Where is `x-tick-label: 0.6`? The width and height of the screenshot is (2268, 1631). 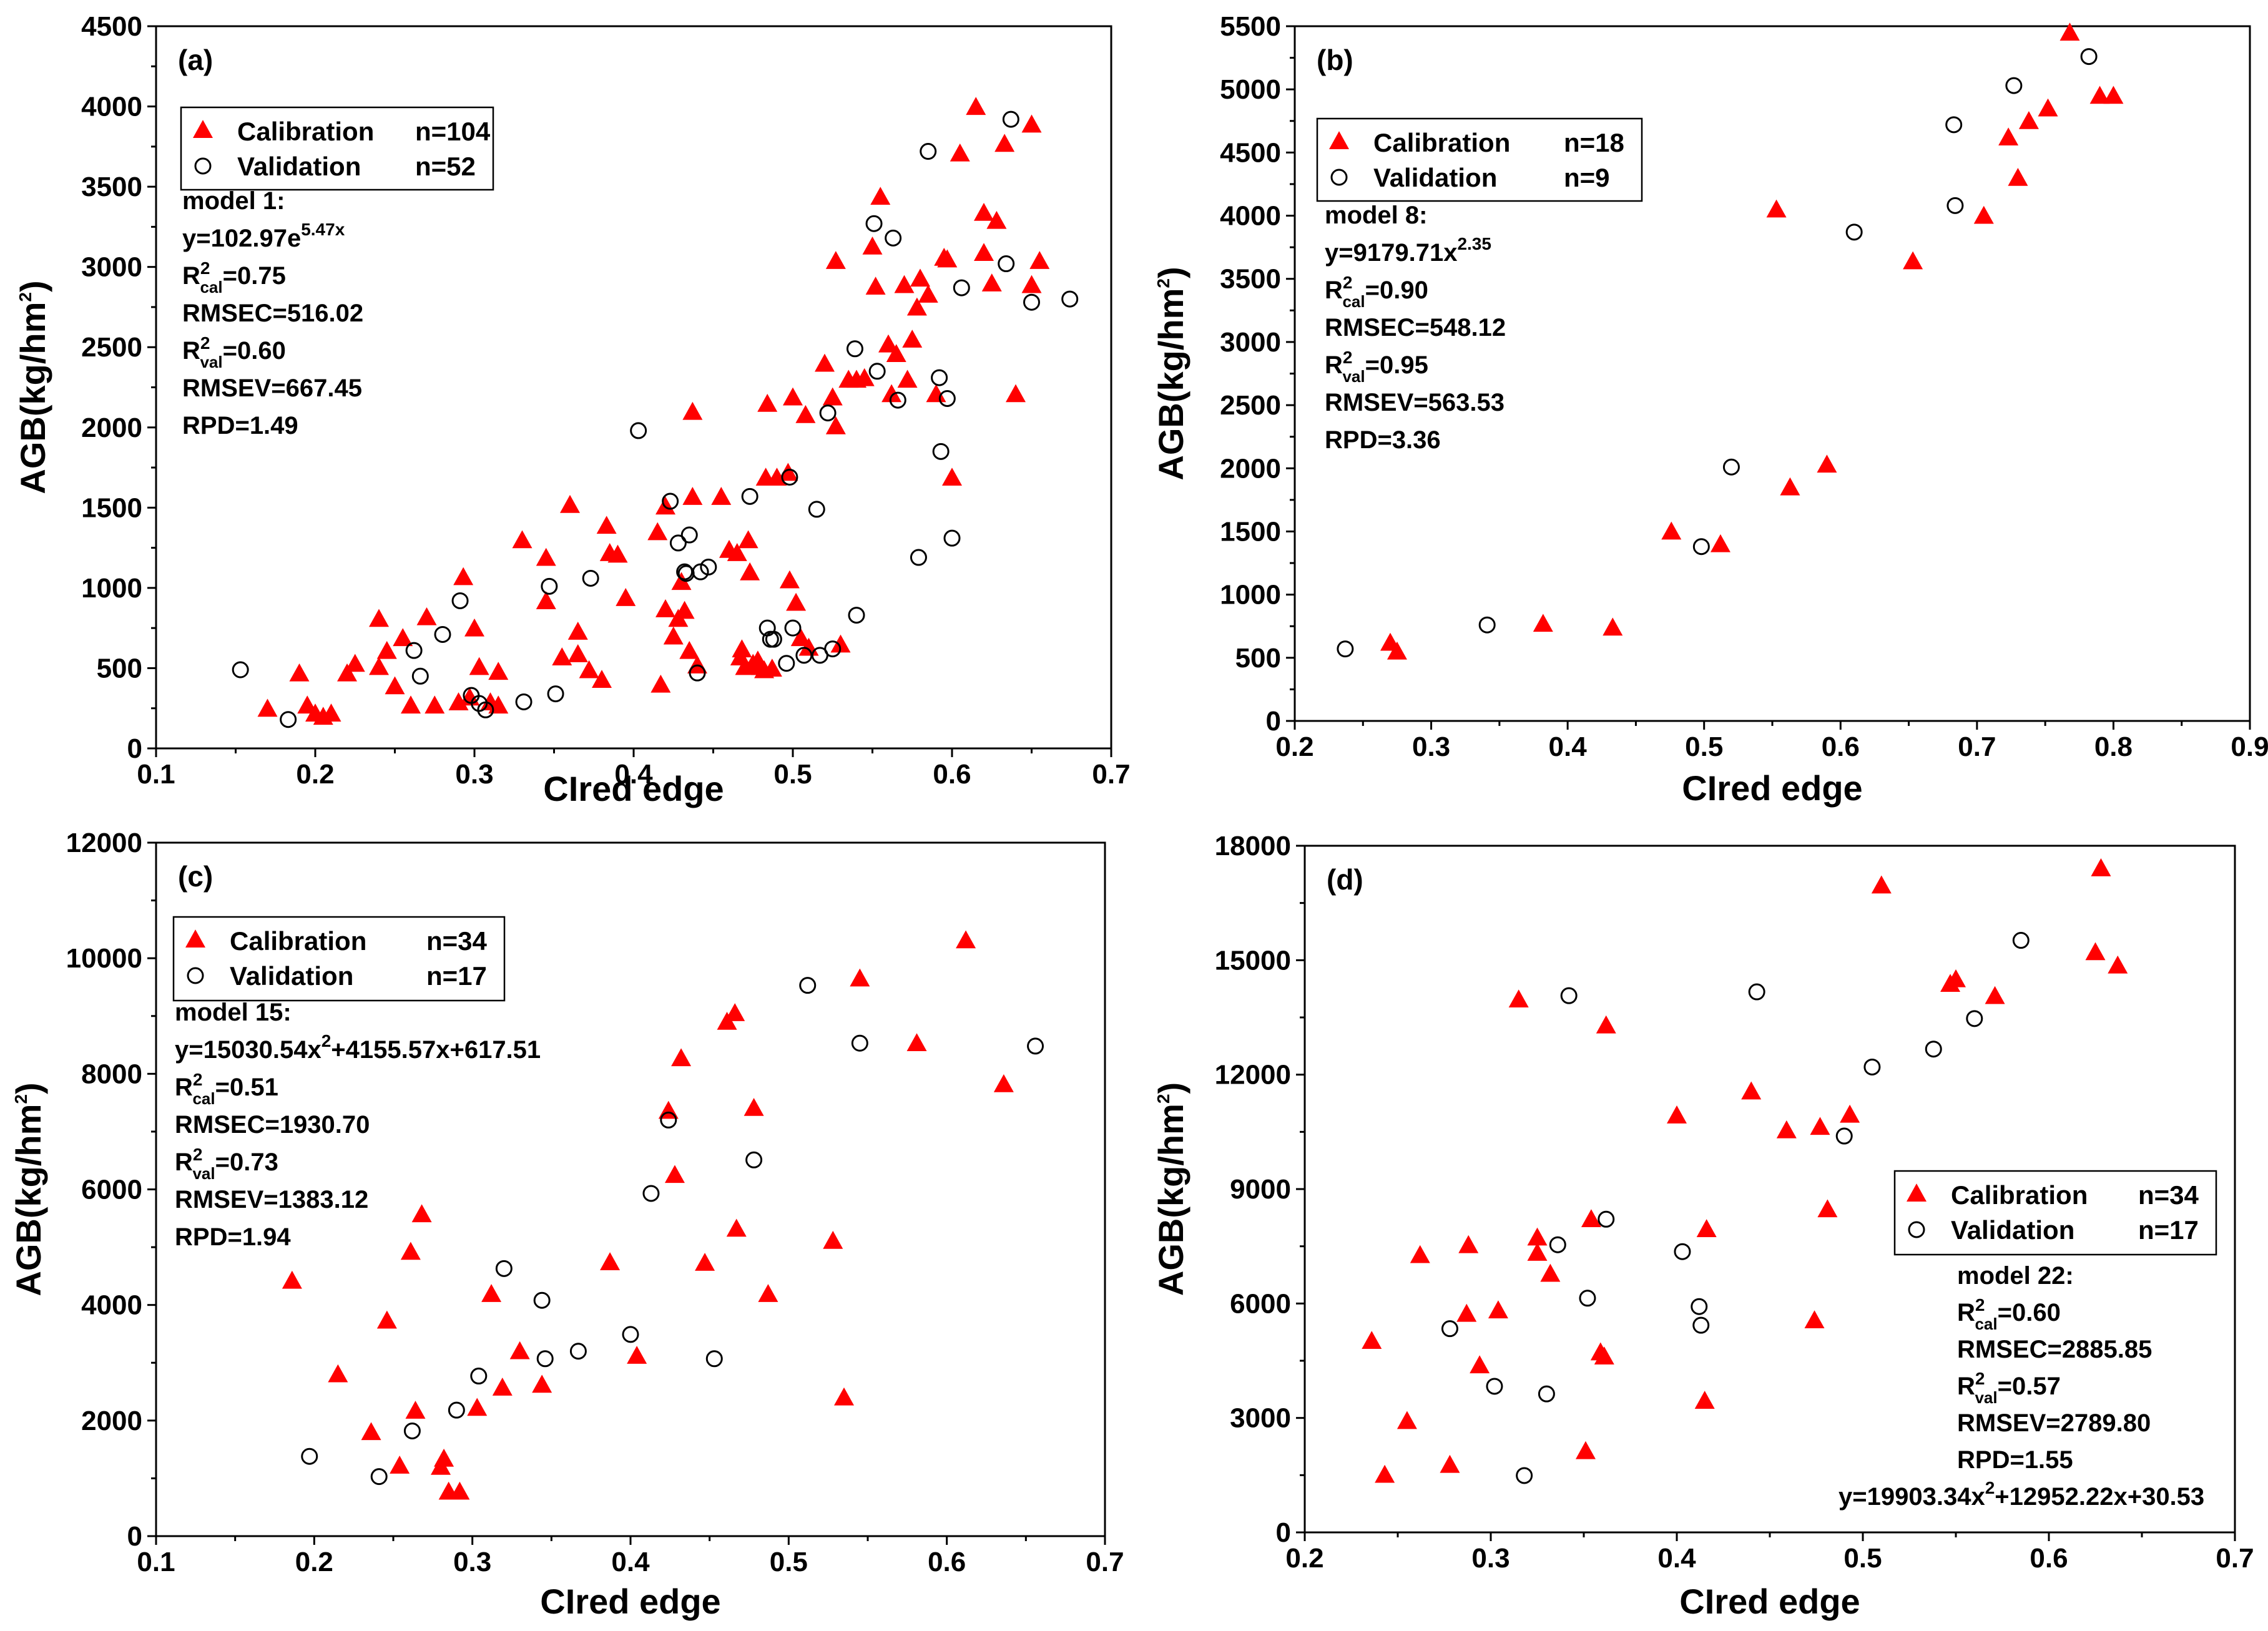 x-tick-label: 0.6 is located at coordinates (2049, 1558).